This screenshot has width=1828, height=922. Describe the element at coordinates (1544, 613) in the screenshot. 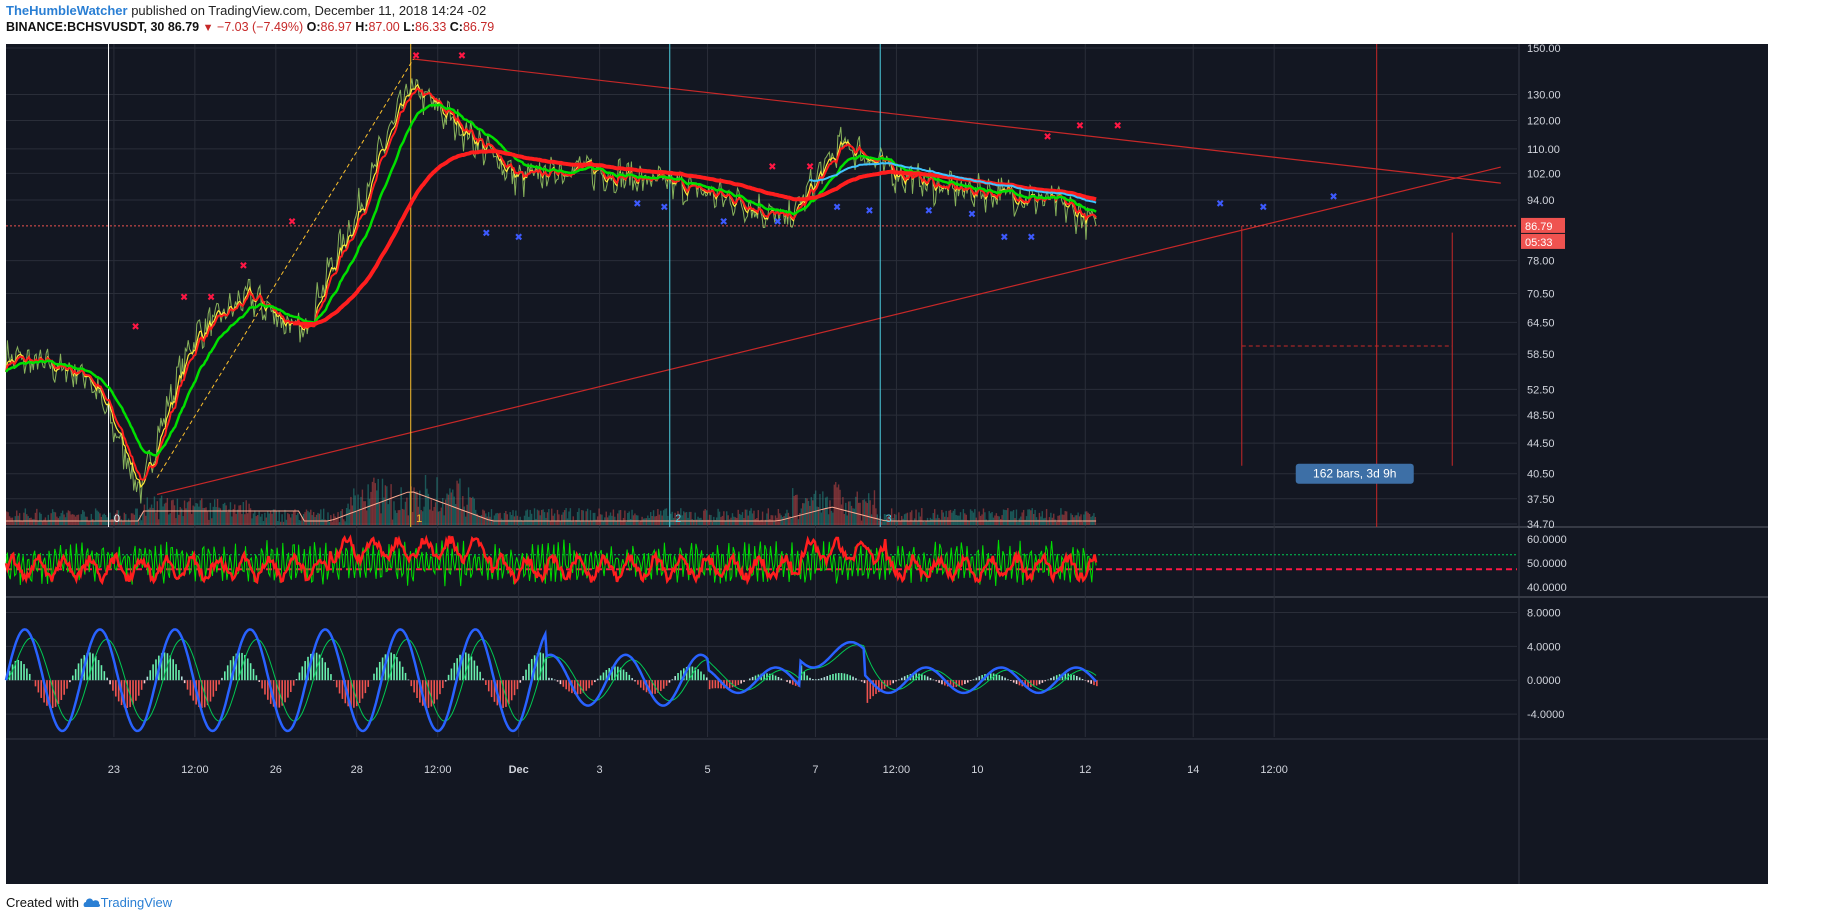

I see `macd-axis-tick-label: 8.0000` at that location.